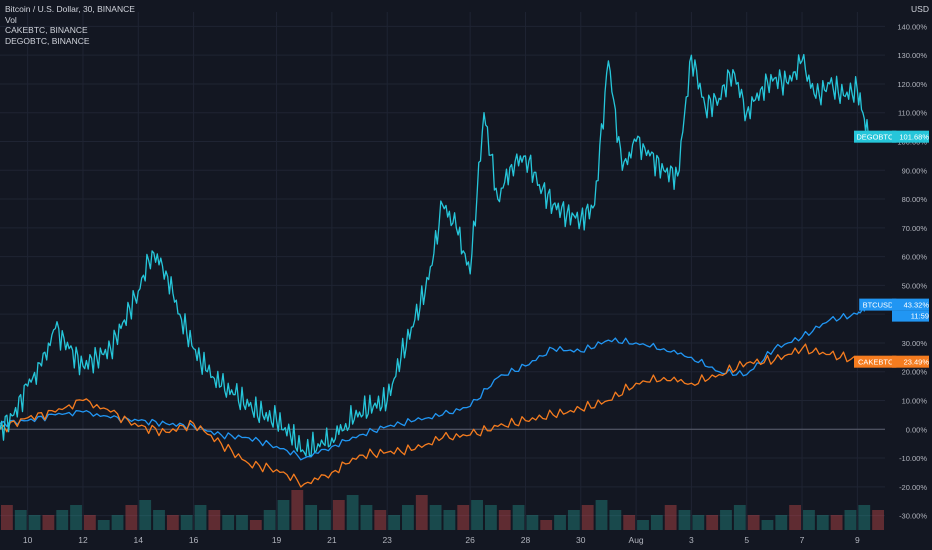 The width and height of the screenshot is (932, 550). I want to click on x-tick-label: 14, so click(139, 540).